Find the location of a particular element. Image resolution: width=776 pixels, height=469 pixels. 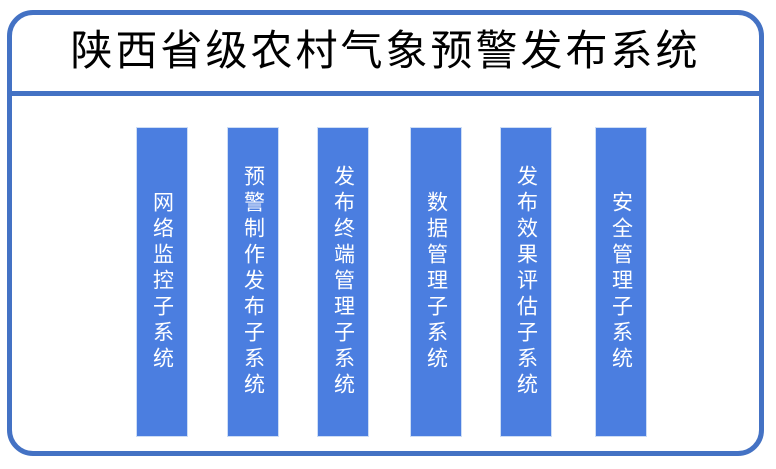

subsystem-block-security-management: 安全管理子系统 is located at coordinates (621, 282).